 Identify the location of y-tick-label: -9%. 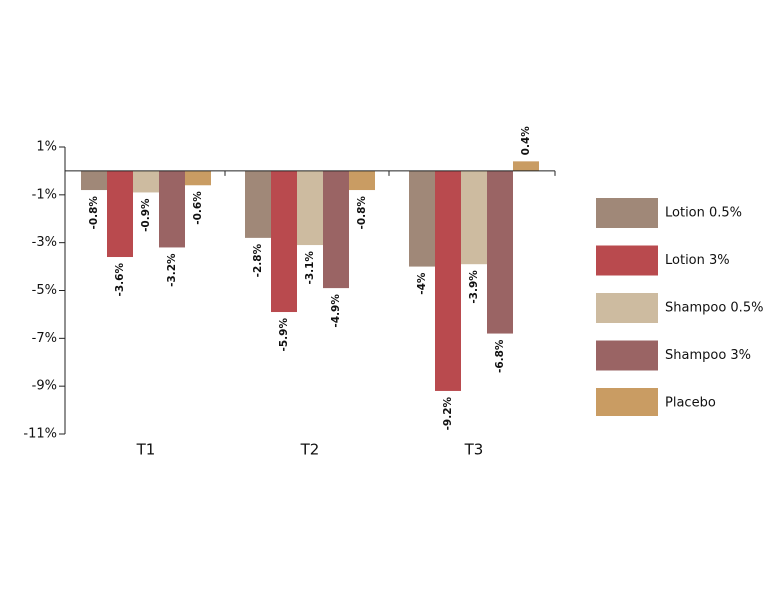
(44, 386).